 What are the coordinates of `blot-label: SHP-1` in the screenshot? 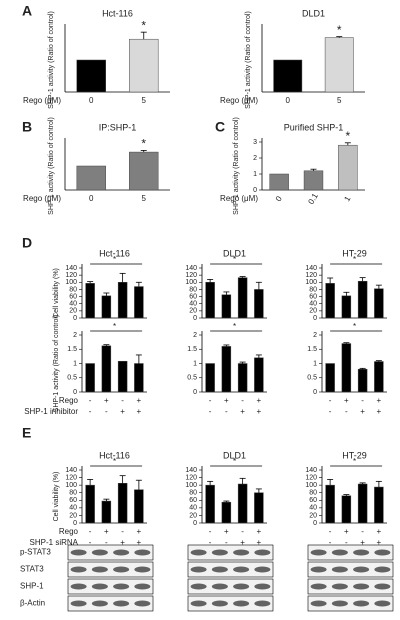 It's located at (32, 586).